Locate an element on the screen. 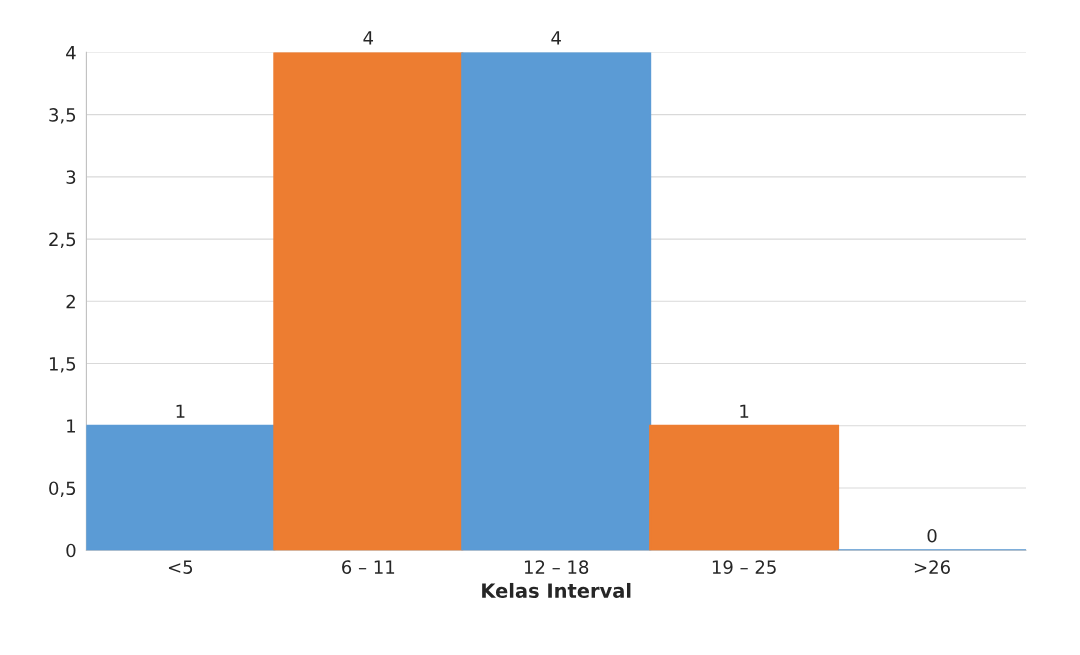 Image resolution: width=1080 pixels, height=655 pixels. y-tick-label: 1 is located at coordinates (71, 426).